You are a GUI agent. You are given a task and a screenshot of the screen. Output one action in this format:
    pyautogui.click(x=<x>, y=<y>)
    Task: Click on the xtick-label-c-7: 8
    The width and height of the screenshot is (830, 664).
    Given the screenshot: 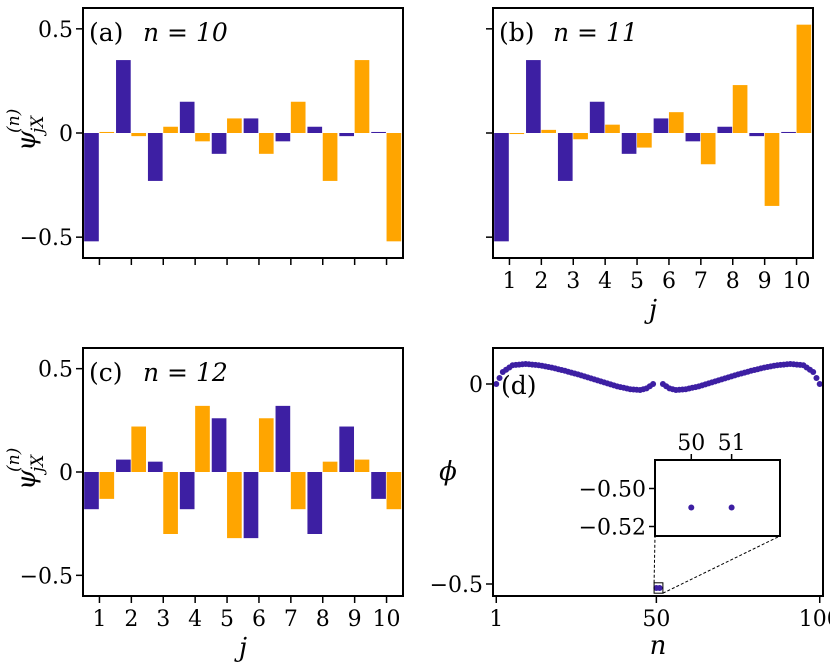 What is the action you would take?
    pyautogui.click(x=323, y=619)
    